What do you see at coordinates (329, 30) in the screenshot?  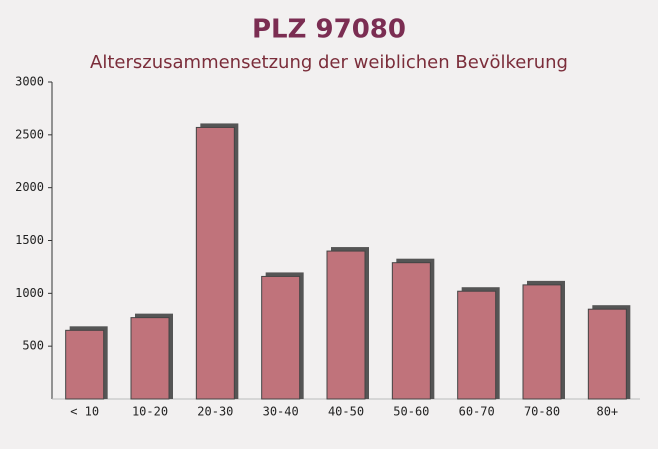 I see `chart-title: PLZ 97080` at bounding box center [329, 30].